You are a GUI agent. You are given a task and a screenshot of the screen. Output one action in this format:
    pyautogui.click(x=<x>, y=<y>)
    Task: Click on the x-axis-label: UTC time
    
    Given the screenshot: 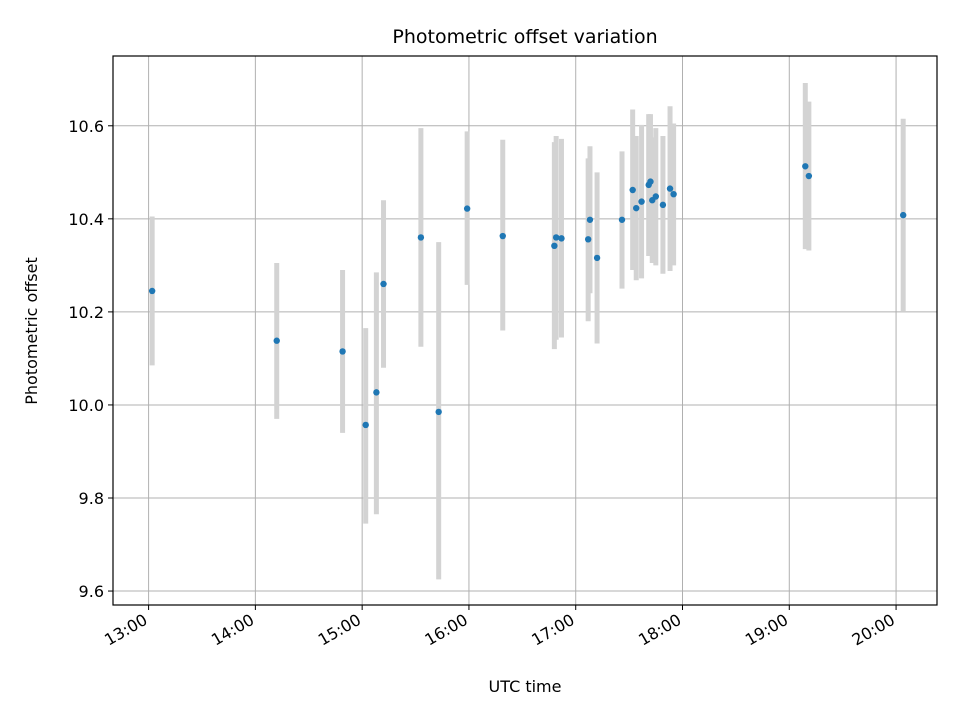 What is the action you would take?
    pyautogui.click(x=525, y=686)
    